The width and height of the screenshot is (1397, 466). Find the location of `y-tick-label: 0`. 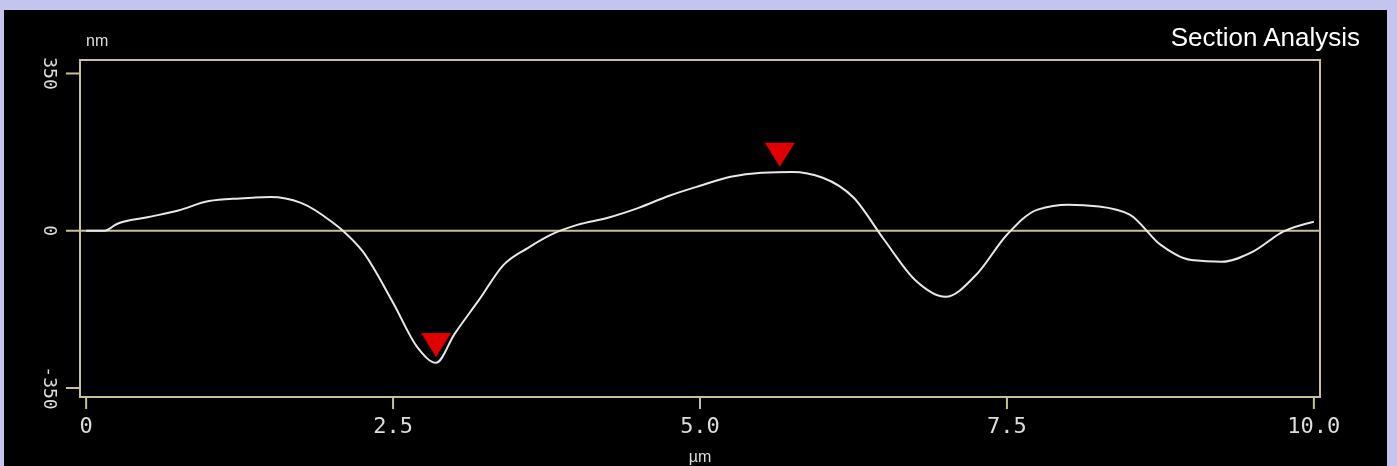

y-tick-label: 0 is located at coordinates (50, 231).